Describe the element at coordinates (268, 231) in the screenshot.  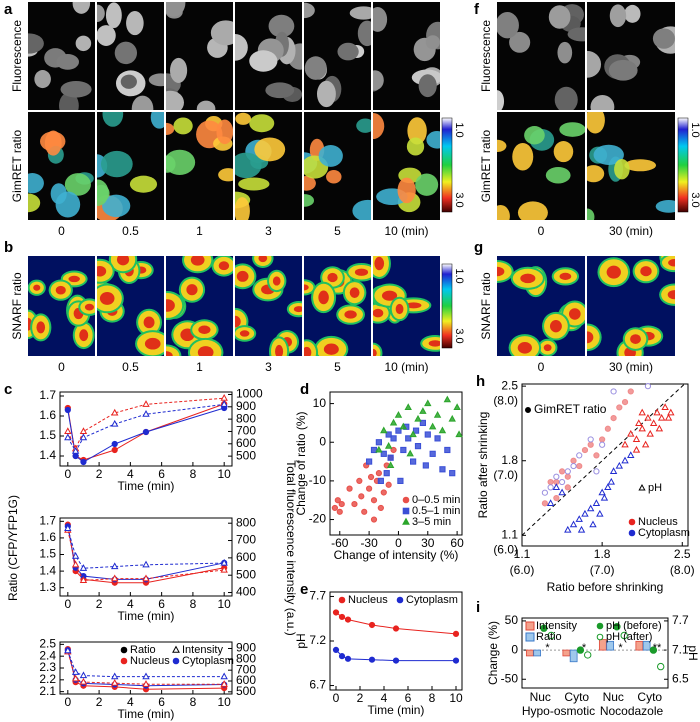
I see `time-label: 3` at that location.